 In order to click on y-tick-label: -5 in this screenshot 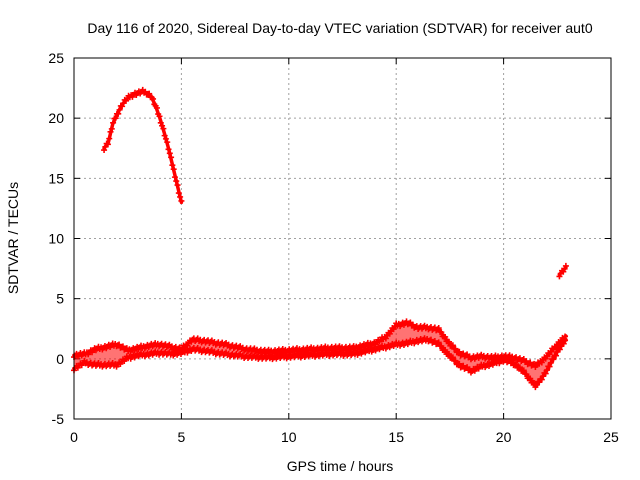, I will do `click(58, 419)`.